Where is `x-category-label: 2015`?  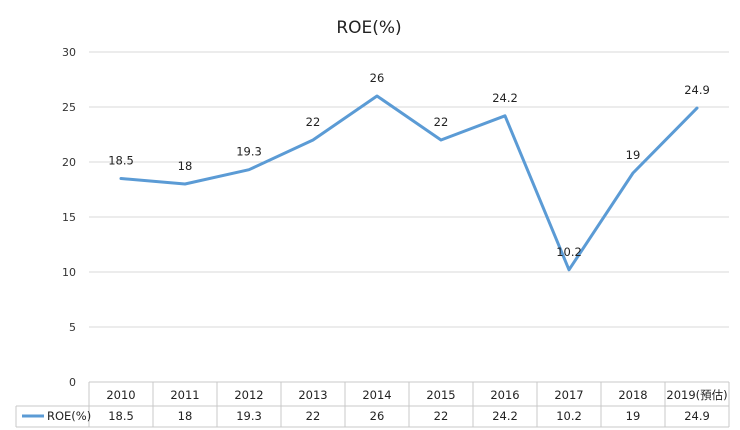
x-category-label: 2015 is located at coordinates (440, 395).